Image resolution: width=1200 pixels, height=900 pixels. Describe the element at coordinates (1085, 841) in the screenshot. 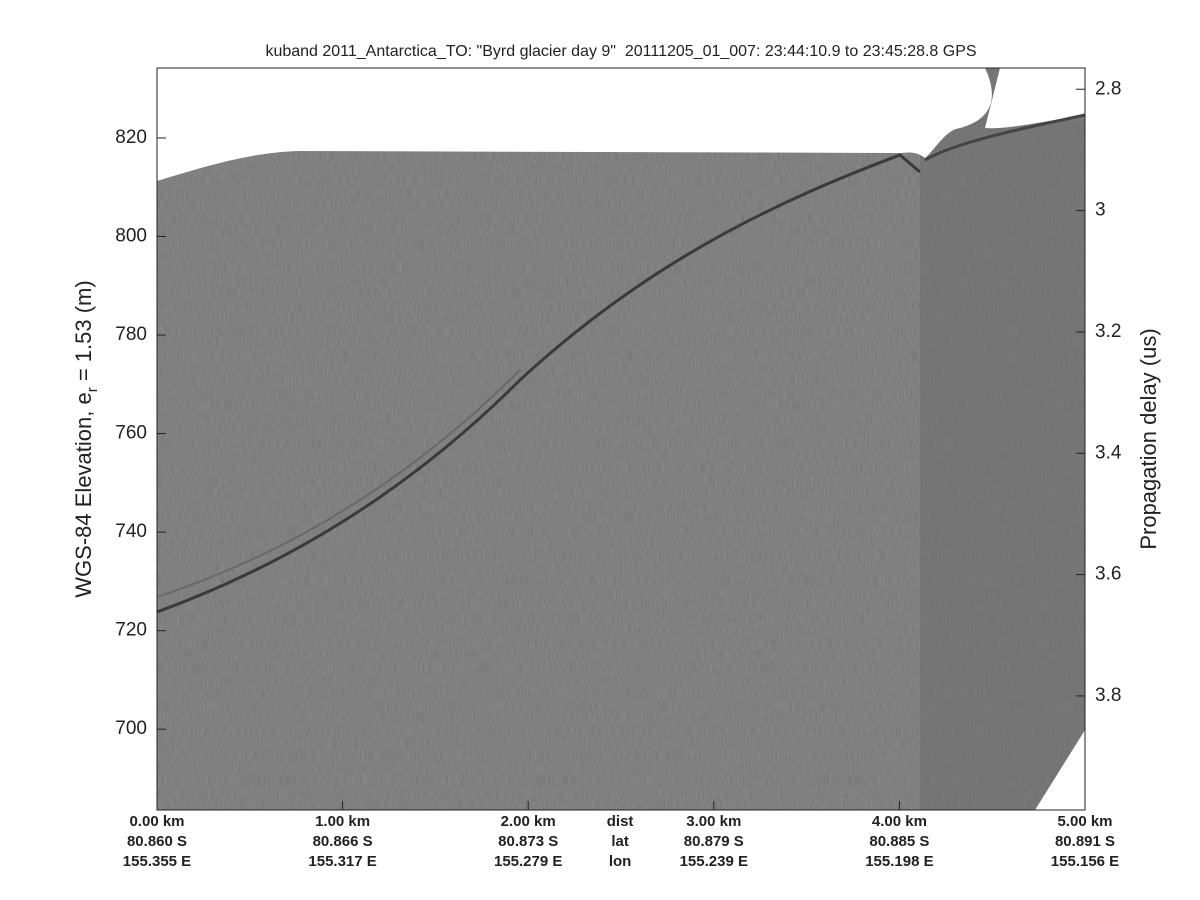

I see `lat-label: 80.891 S` at that location.